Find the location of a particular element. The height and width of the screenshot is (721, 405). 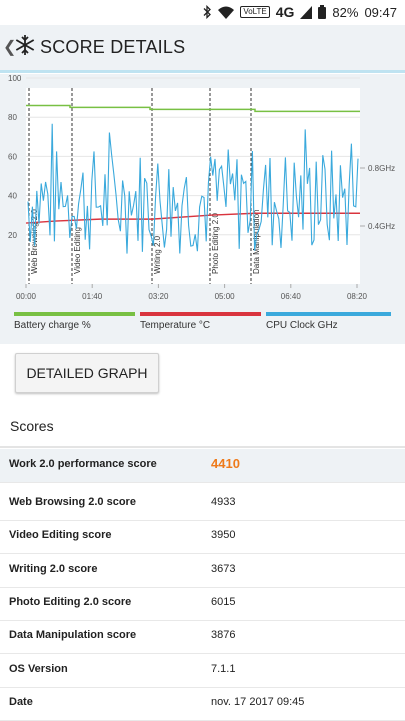

y-tick-label: 60 is located at coordinates (12, 156).